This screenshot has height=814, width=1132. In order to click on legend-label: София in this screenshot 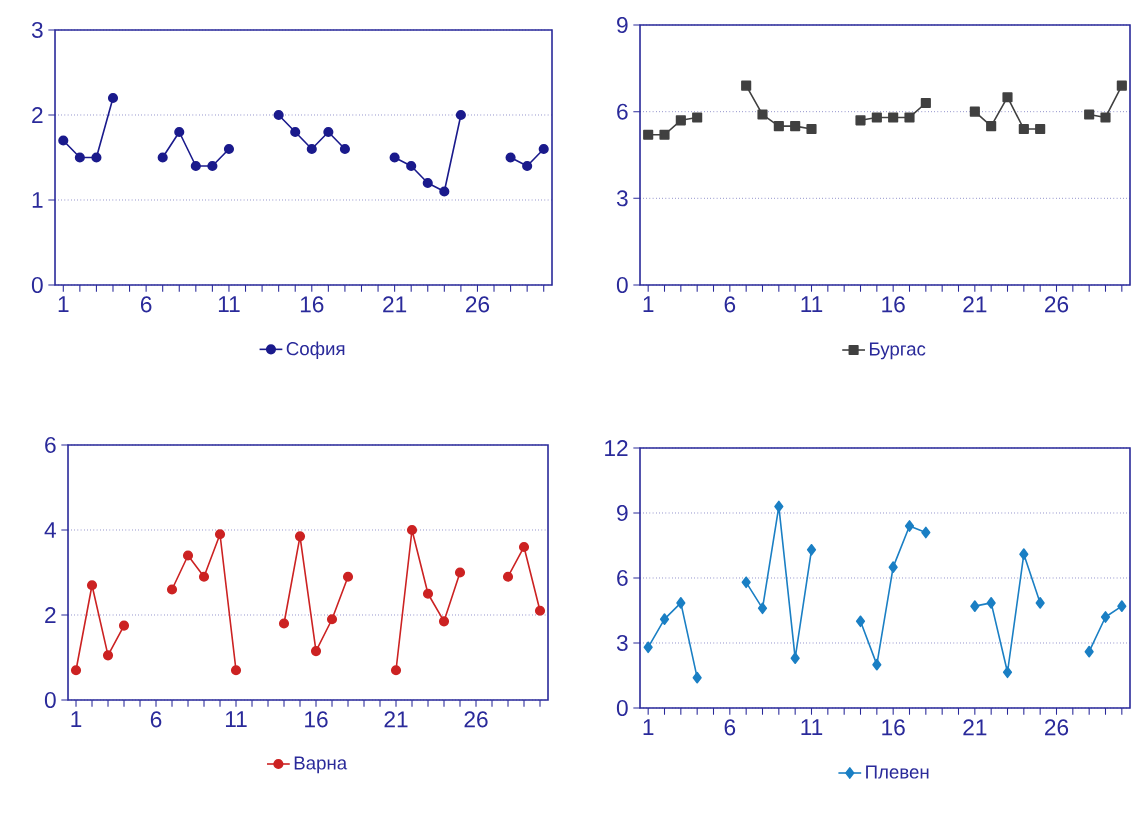, I will do `click(315, 350)`.